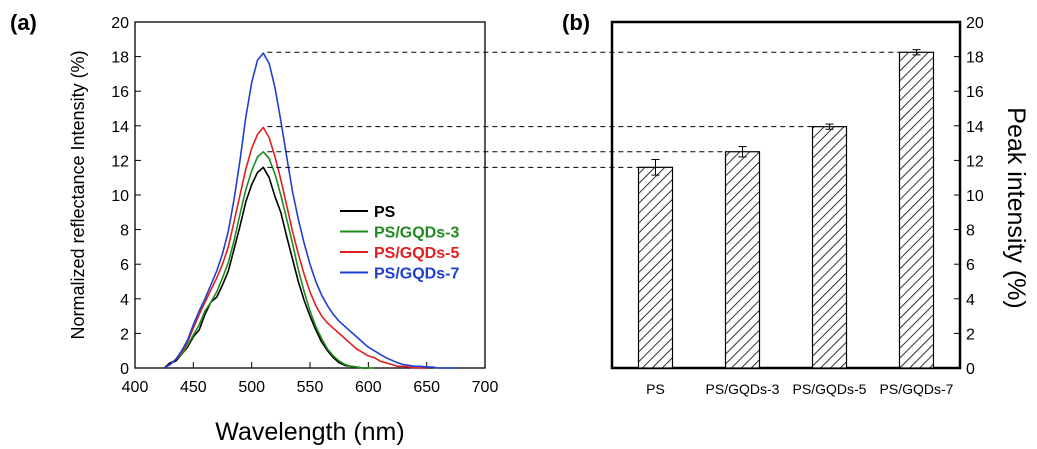 Image resolution: width=1037 pixels, height=449 pixels. I want to click on x-tick-label: 450, so click(193, 387).